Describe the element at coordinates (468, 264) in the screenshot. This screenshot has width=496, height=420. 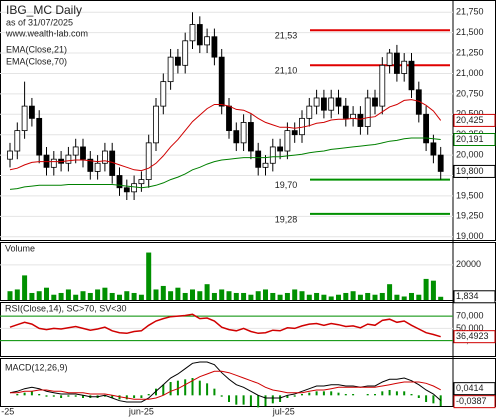
I see `y-tick-label: 20000` at that location.